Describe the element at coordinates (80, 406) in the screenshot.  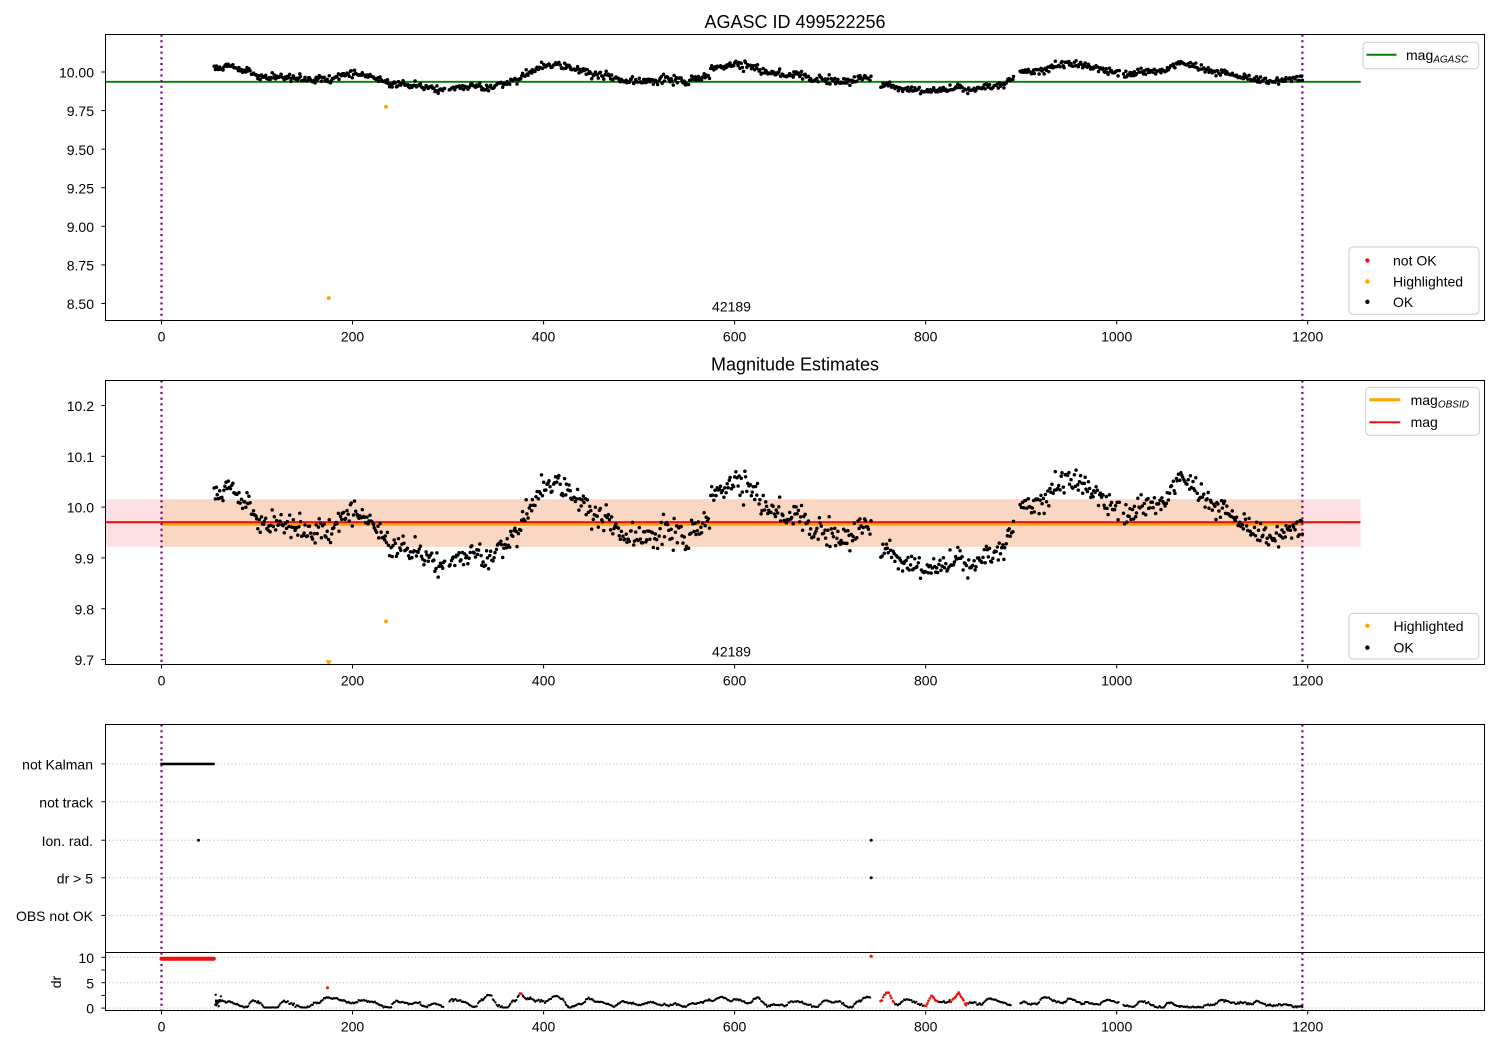
I see `svg-text: 10.2` at that location.